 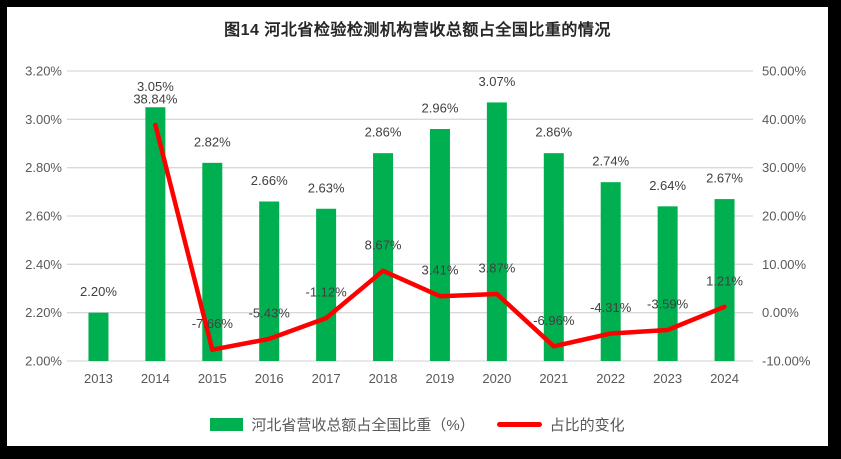 What do you see at coordinates (212, 378) in the screenshot?
I see `x-axis-year-label: 2015` at bounding box center [212, 378].